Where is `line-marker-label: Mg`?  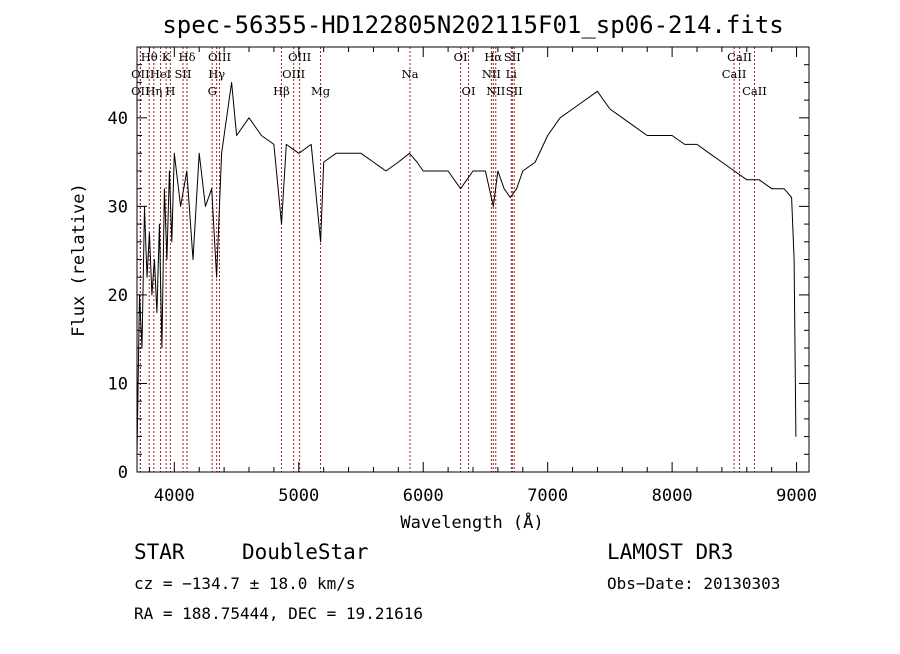
line-marker-label: Mg is located at coordinates (321, 91).